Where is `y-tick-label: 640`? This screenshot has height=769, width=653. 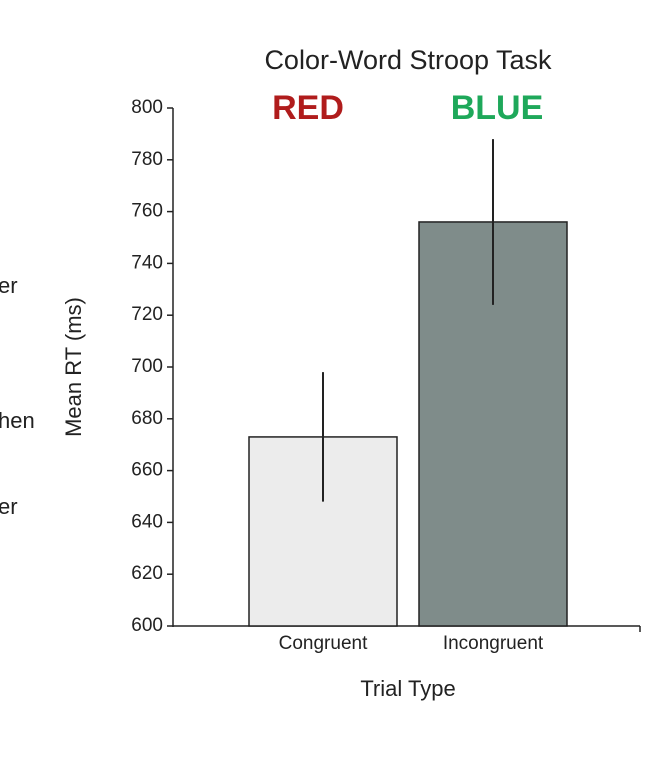
y-tick-label: 640 is located at coordinates (147, 521).